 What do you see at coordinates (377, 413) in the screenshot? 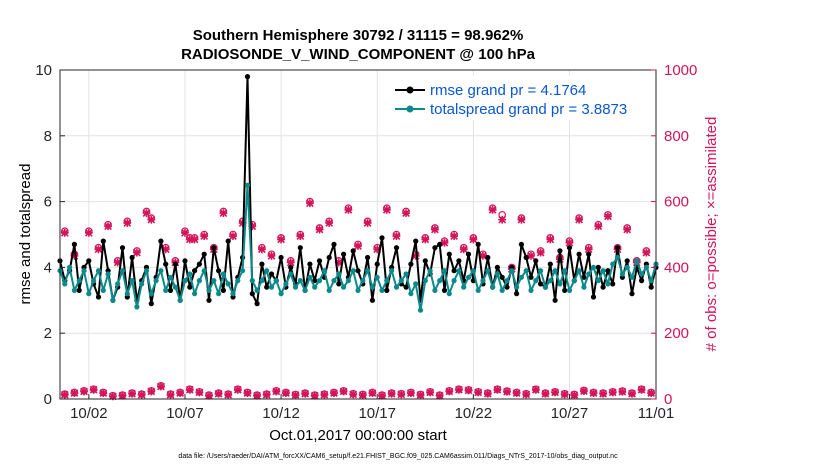
I see `x-tick-label: 10/17` at bounding box center [377, 413].